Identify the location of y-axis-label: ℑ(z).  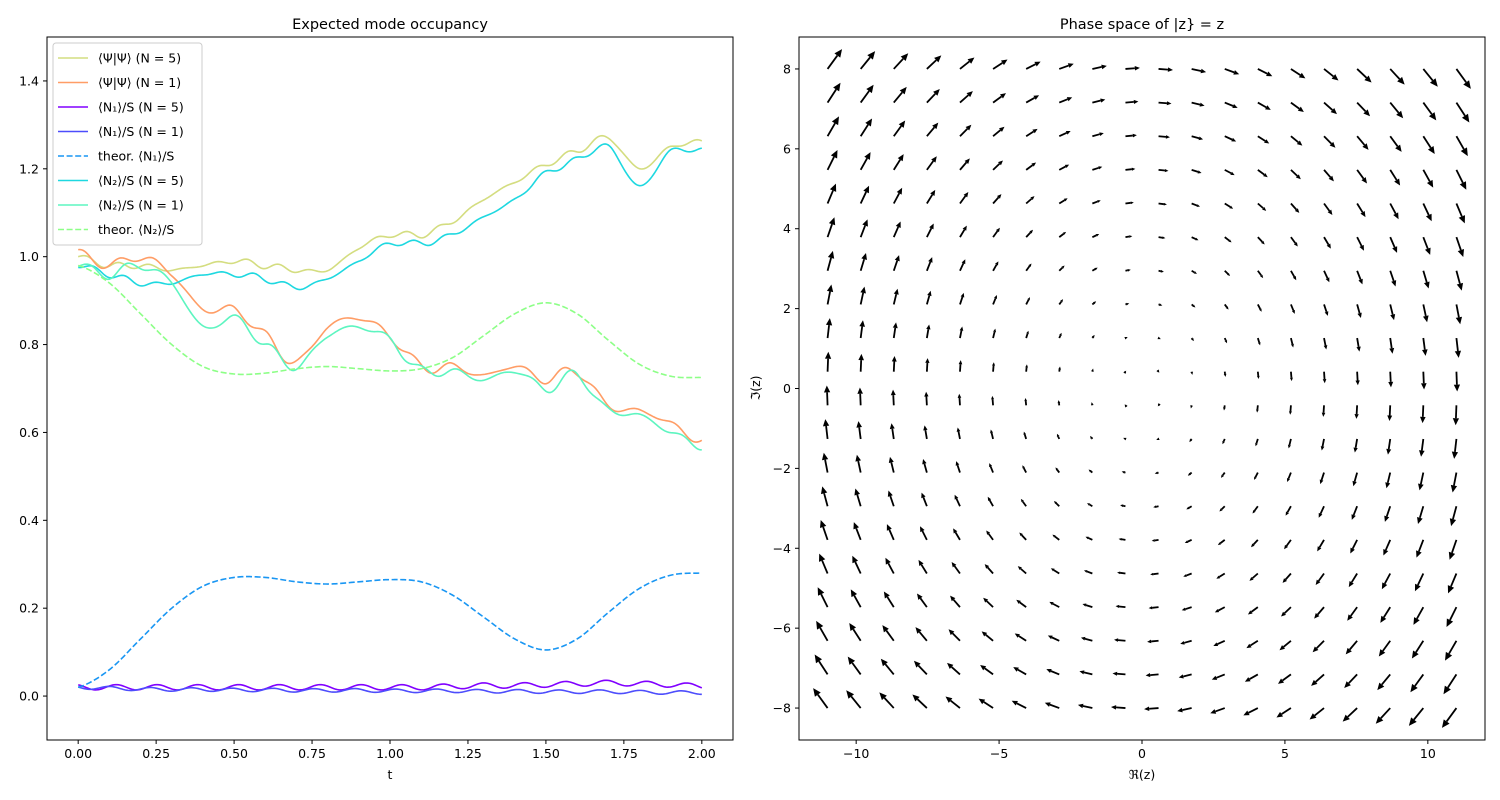
(755, 387).